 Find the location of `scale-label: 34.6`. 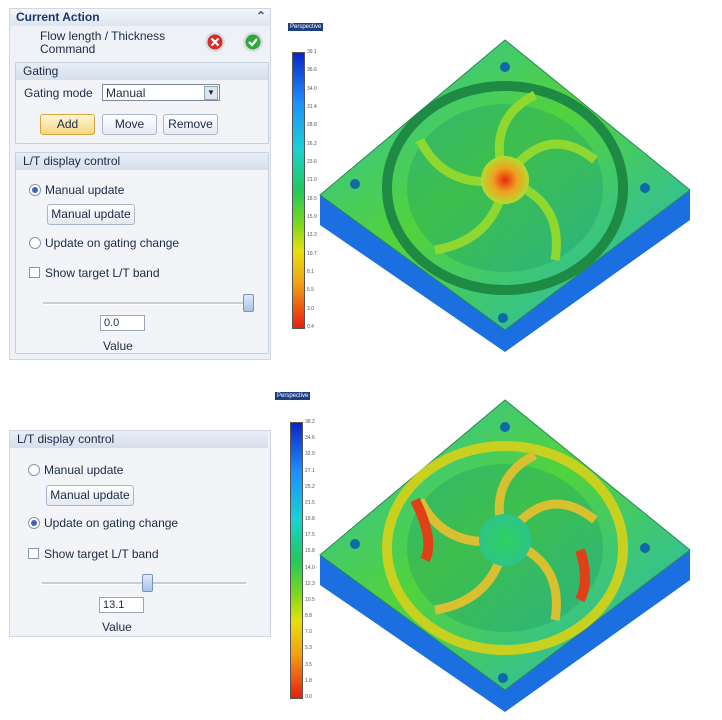

scale-label: 34.6 is located at coordinates (310, 438).